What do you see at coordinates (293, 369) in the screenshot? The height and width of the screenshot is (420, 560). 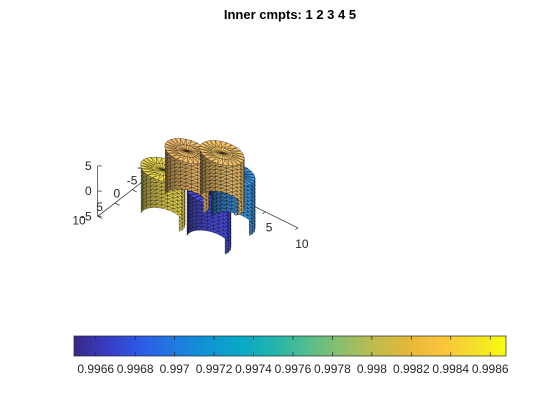 I see `colorbar-tick-label: 0.9976` at bounding box center [293, 369].